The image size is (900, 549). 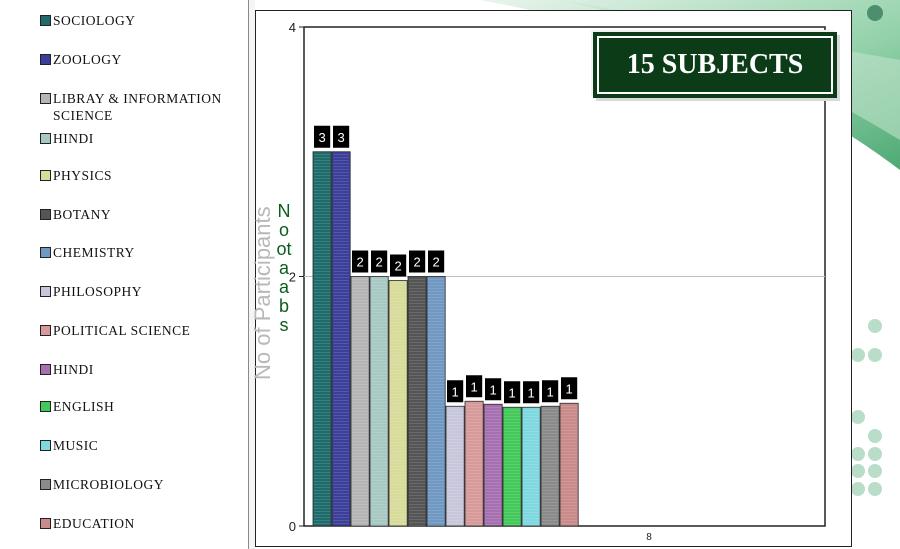 I want to click on legend-item: POLITICAL SCIENCE, so click(x=141, y=330).